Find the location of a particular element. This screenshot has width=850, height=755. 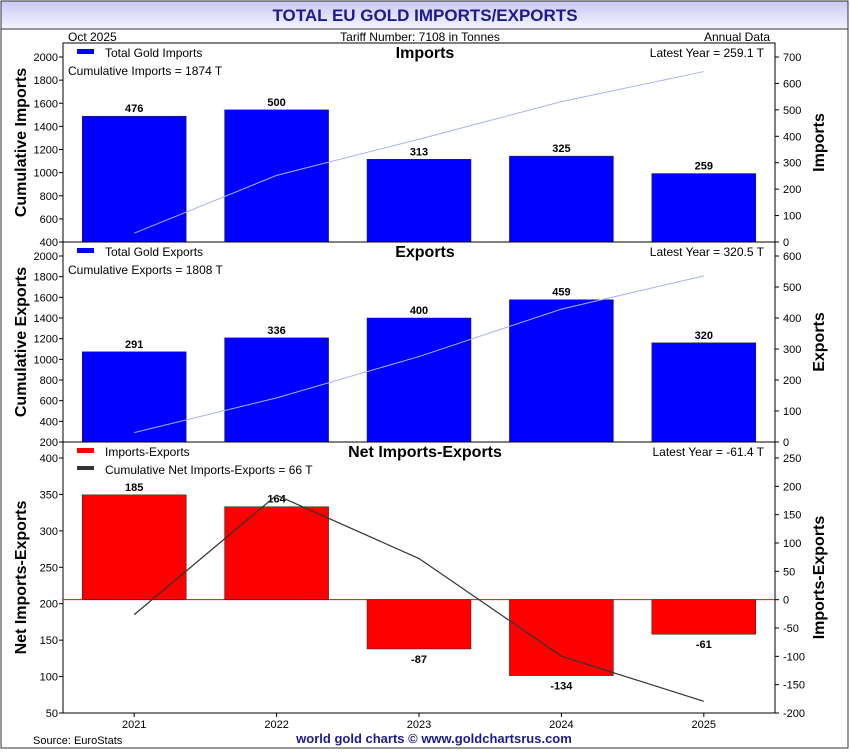

panel-title: Net Imports-Exports is located at coordinates (425, 452).